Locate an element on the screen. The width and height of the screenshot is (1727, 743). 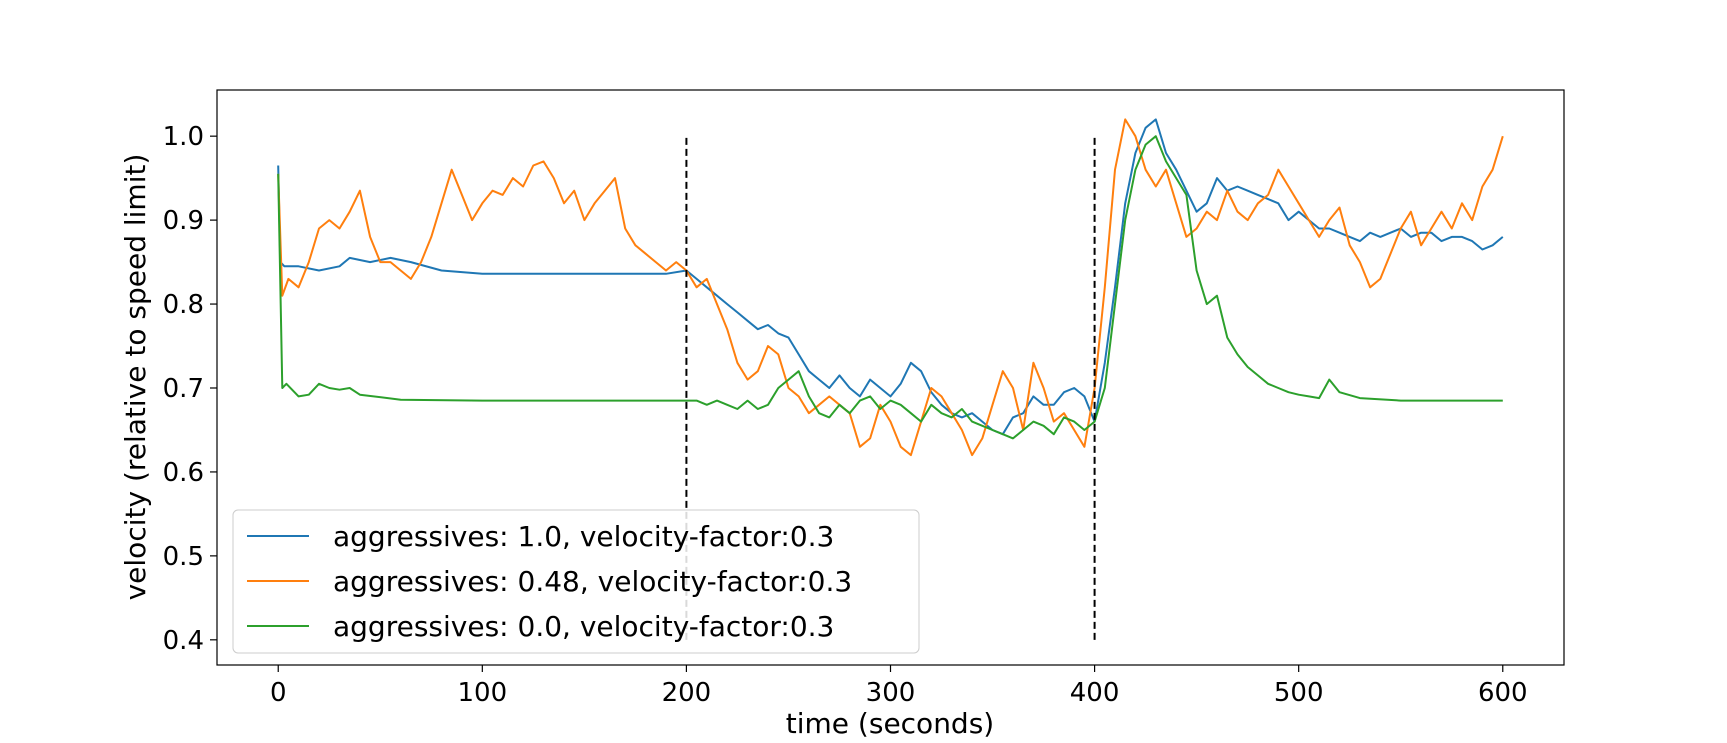
y-tick-label: 0.6 is located at coordinates (183, 473).